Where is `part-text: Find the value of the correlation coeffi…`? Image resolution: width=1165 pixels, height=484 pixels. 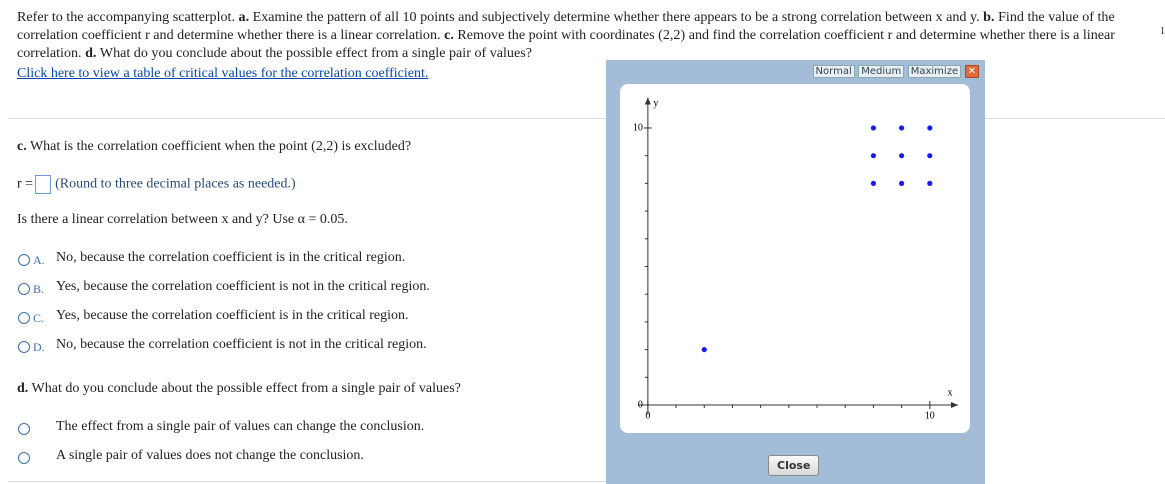 part-text: Find the value of the correlation coeffi… is located at coordinates (566, 26).